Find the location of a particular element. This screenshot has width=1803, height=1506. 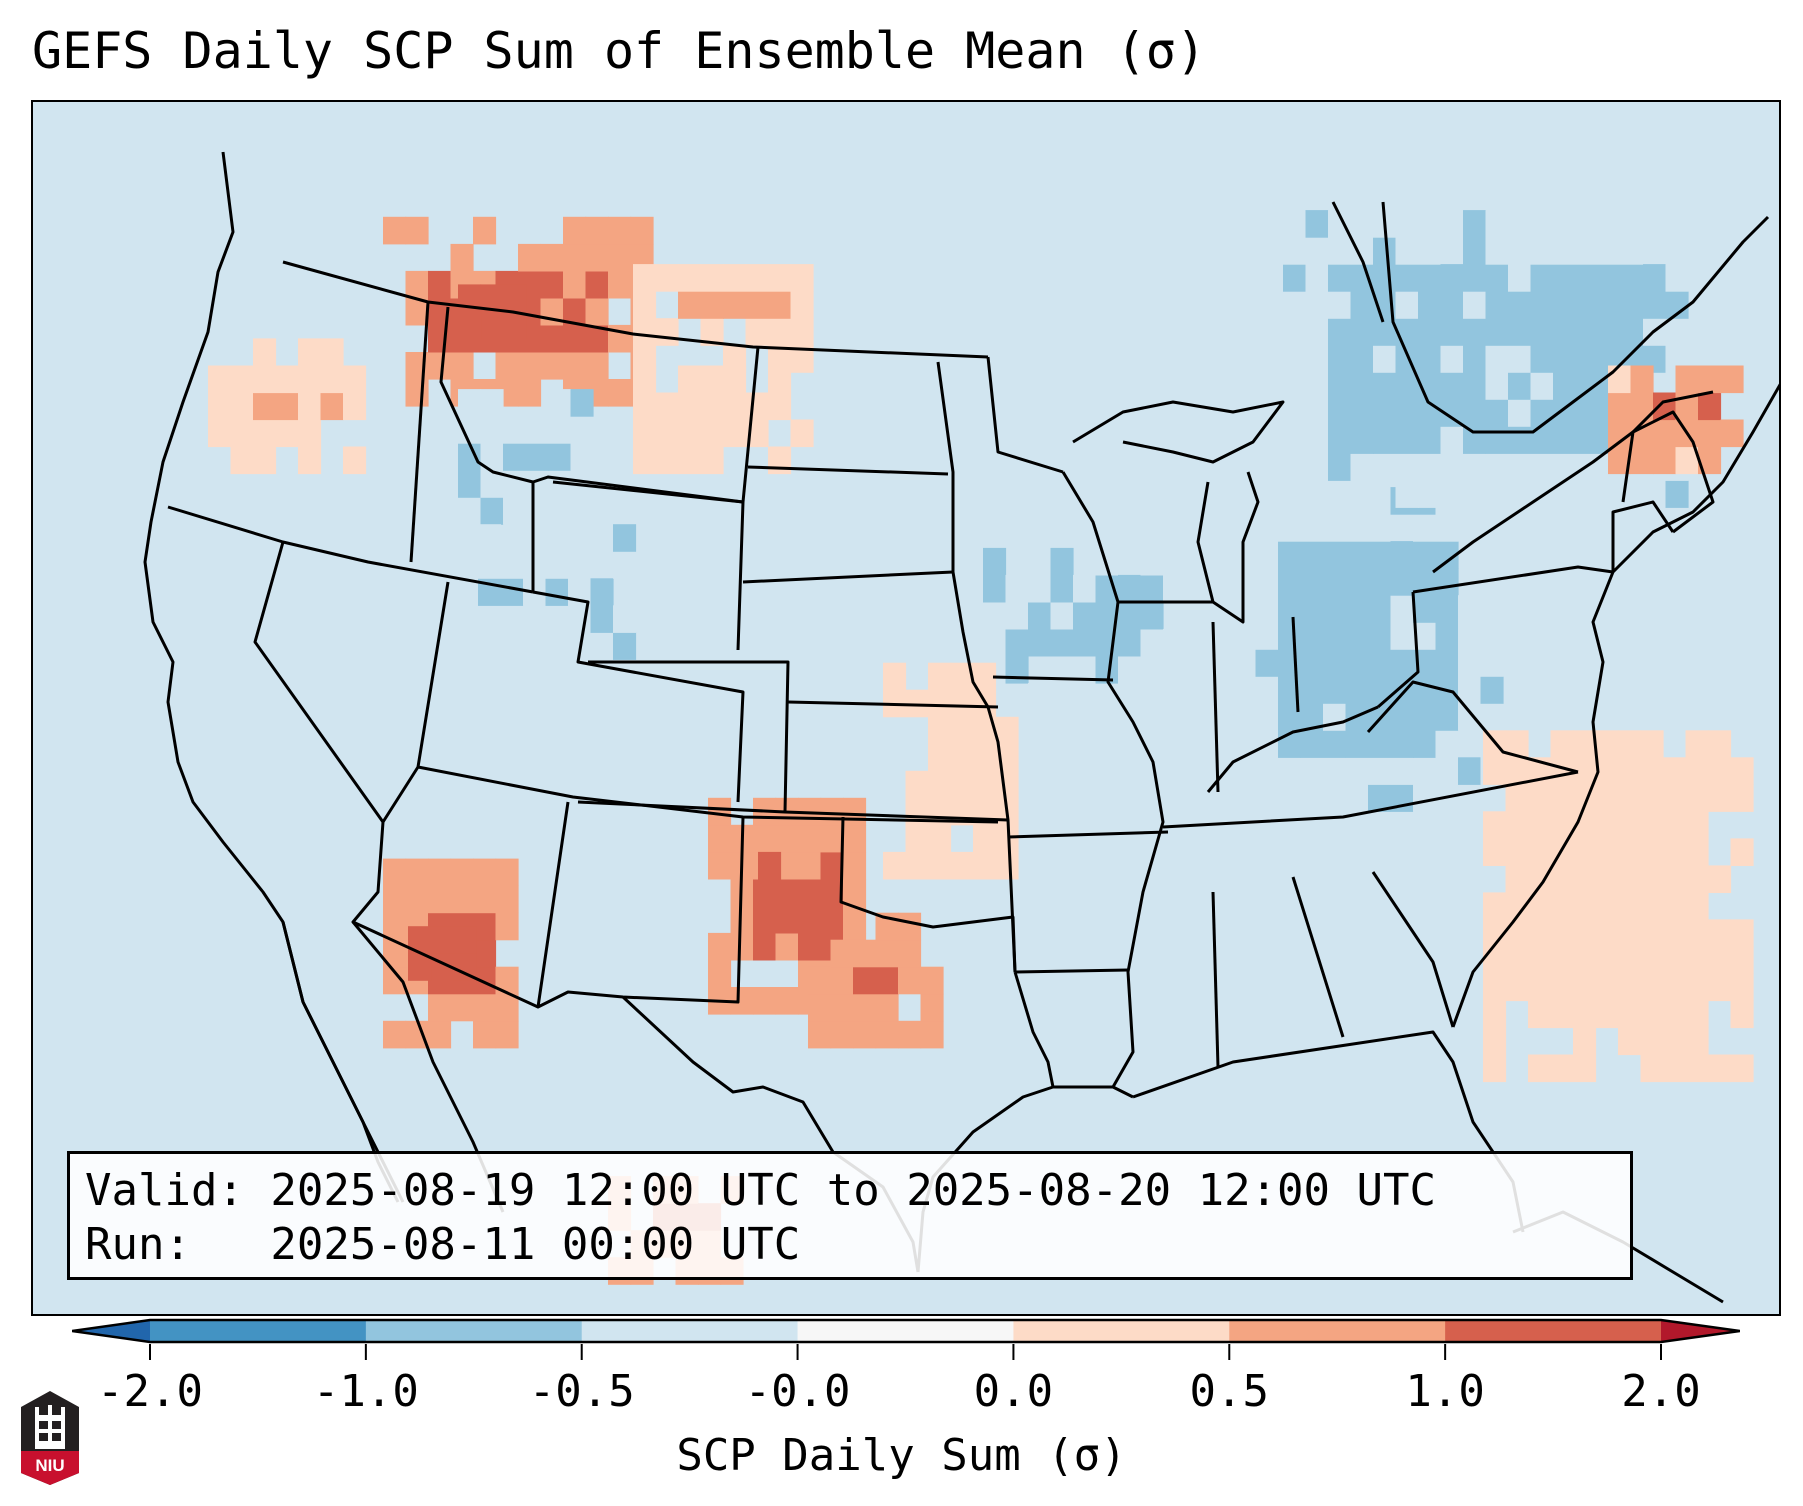

colorbar-tick-label: 2.0 is located at coordinates (1661, 1391).